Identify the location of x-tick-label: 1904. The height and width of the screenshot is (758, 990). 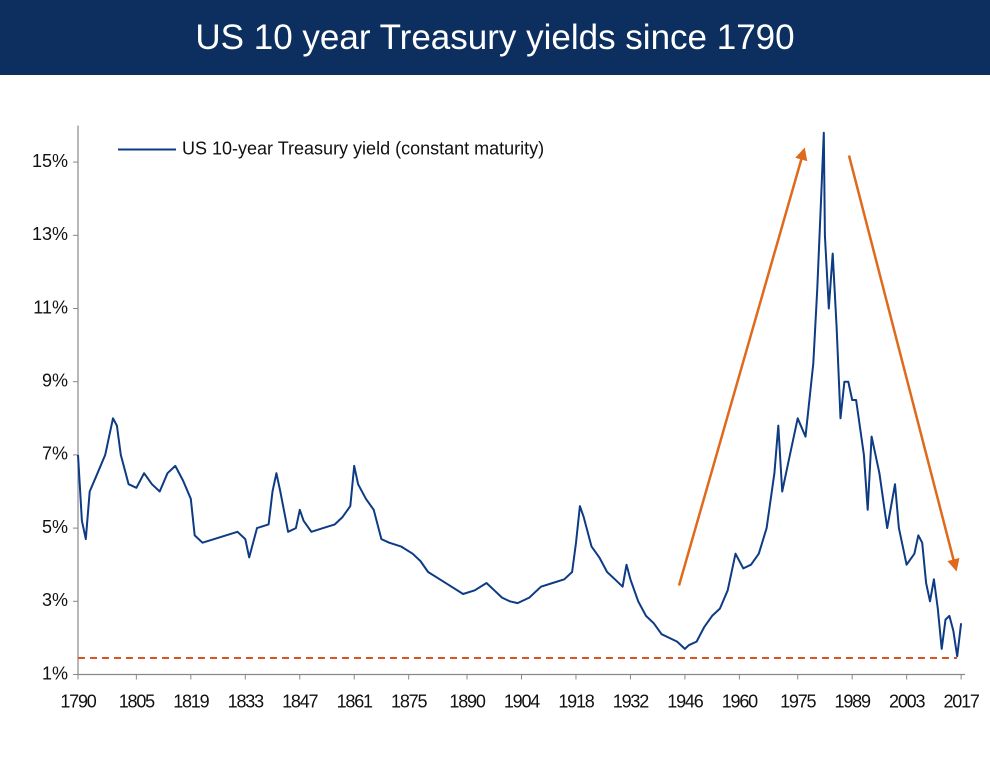
(522, 701).